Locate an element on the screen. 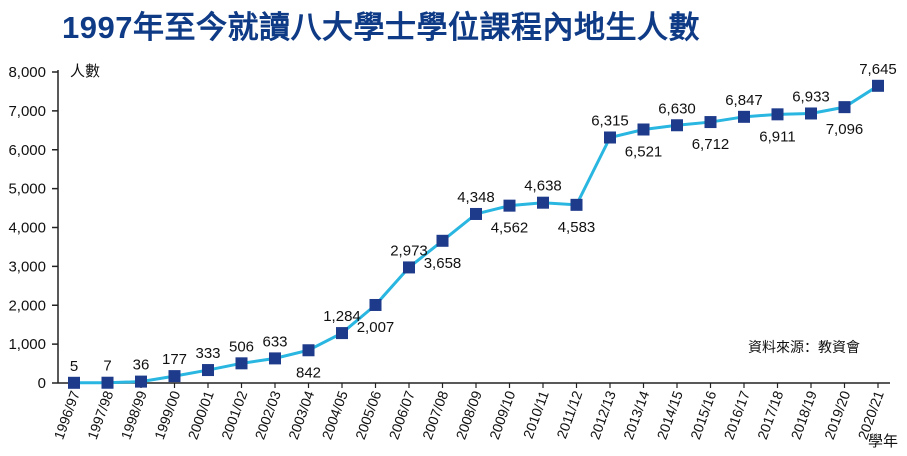 The width and height of the screenshot is (907, 456). x-tick-label: 2019/20 is located at coordinates (837, 414).